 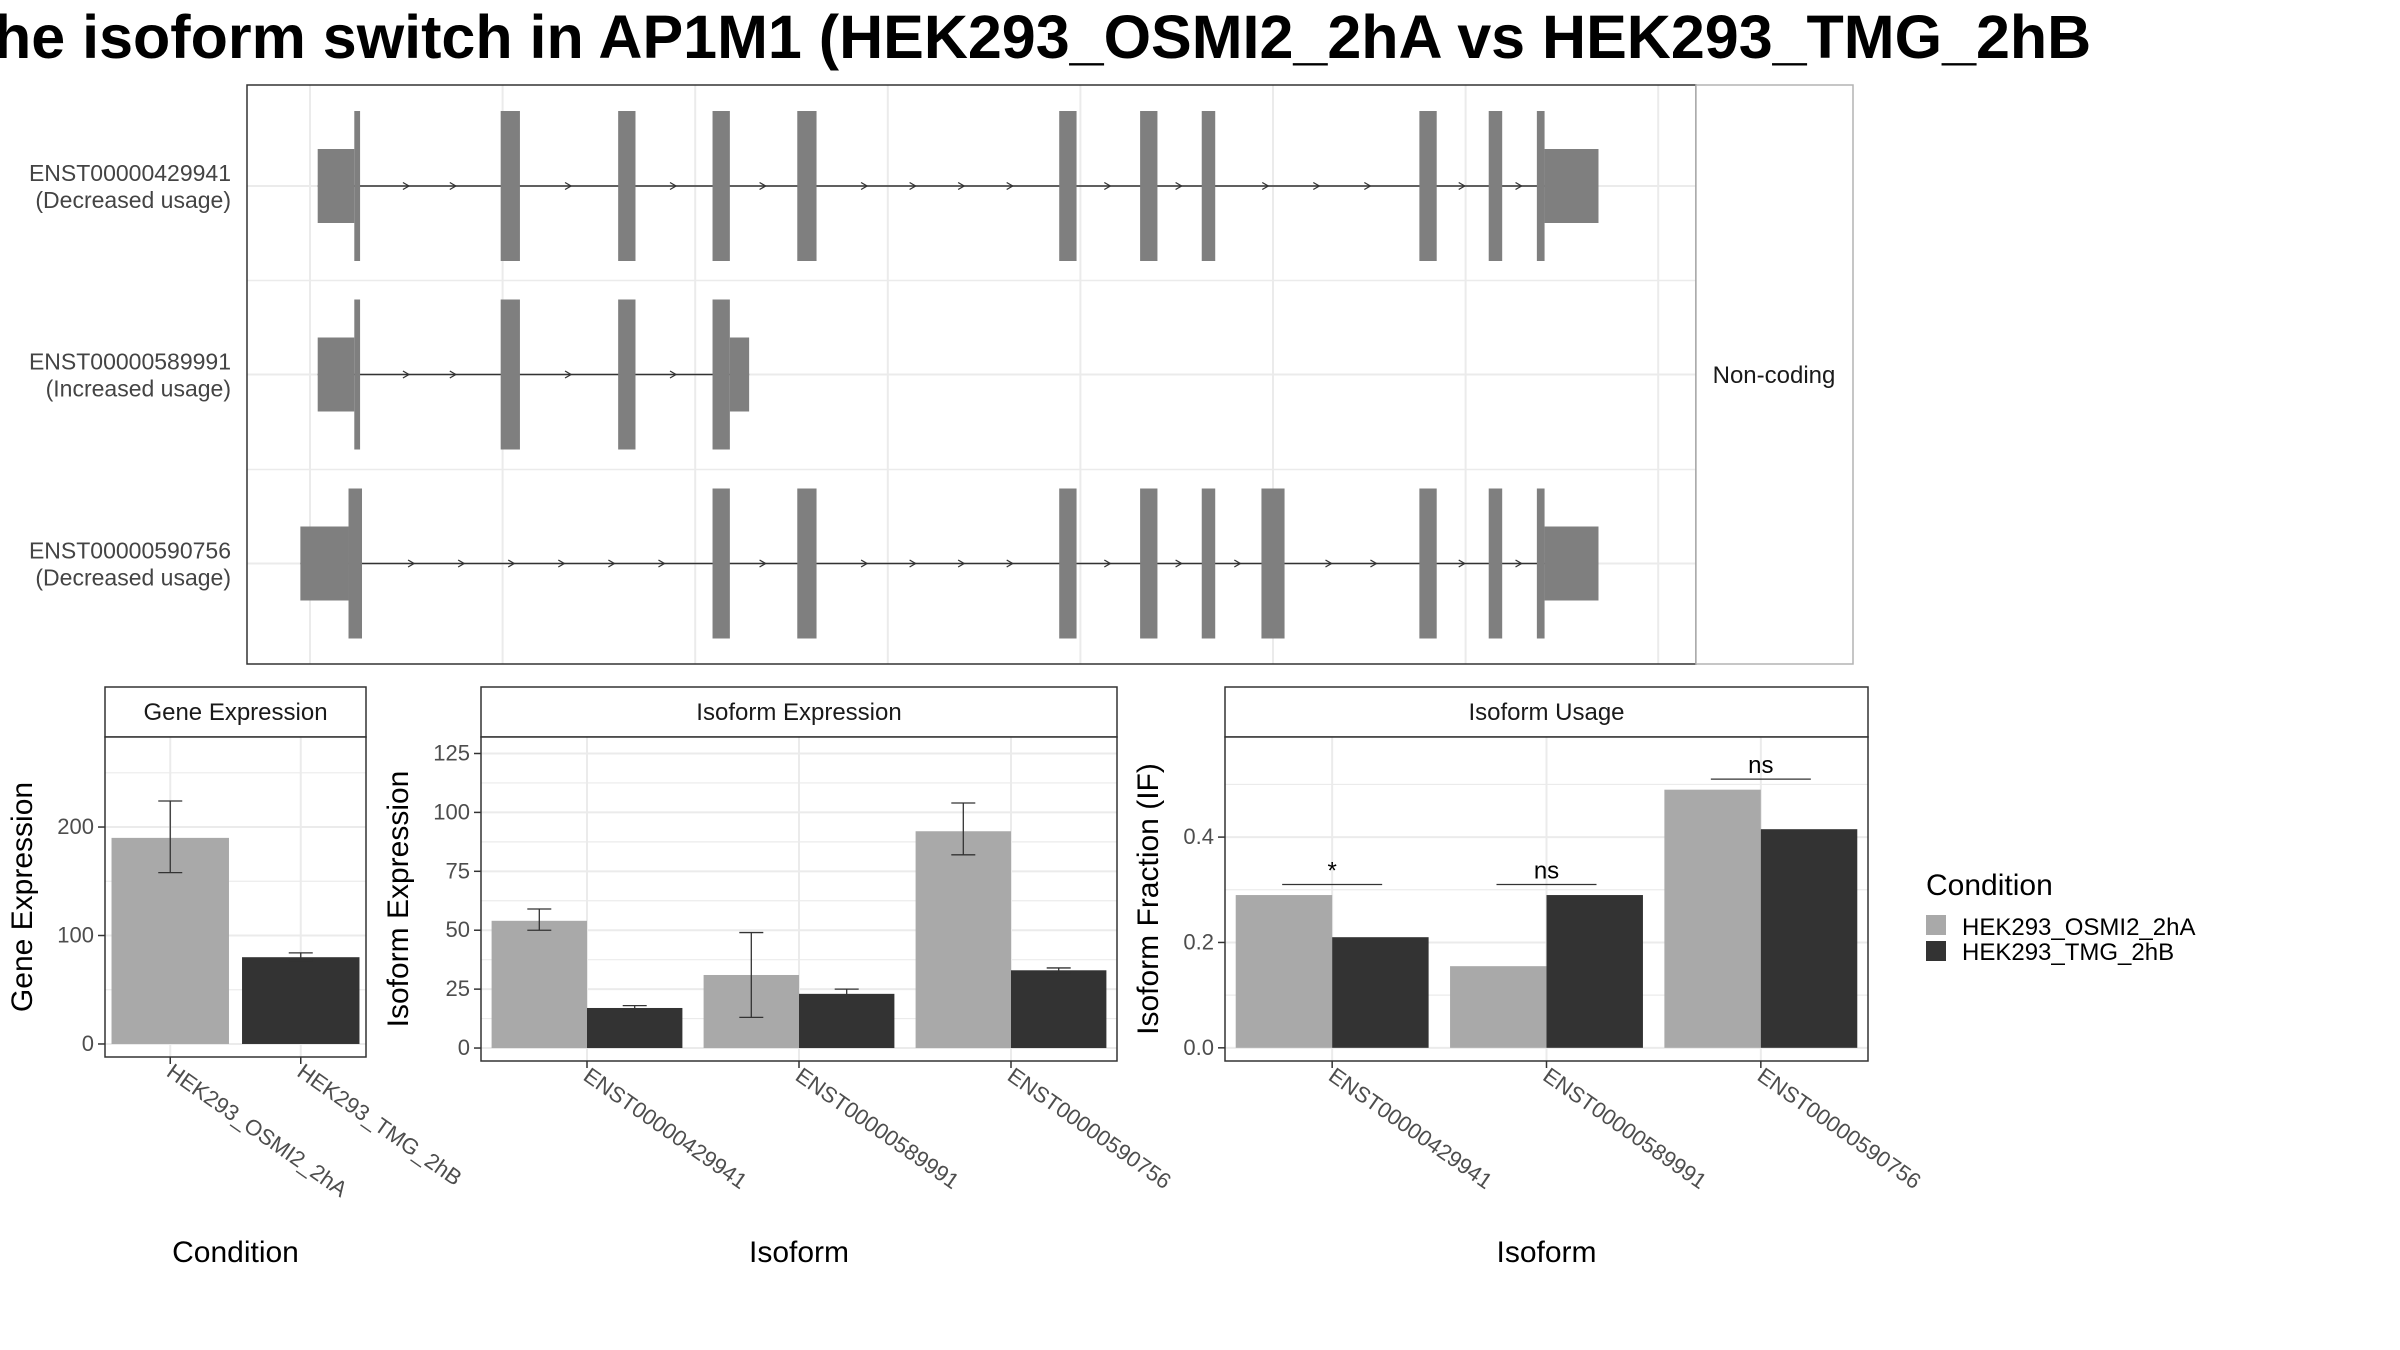 What do you see at coordinates (75, 826) in the screenshot?
I see `y-tick-label: 200` at bounding box center [75, 826].